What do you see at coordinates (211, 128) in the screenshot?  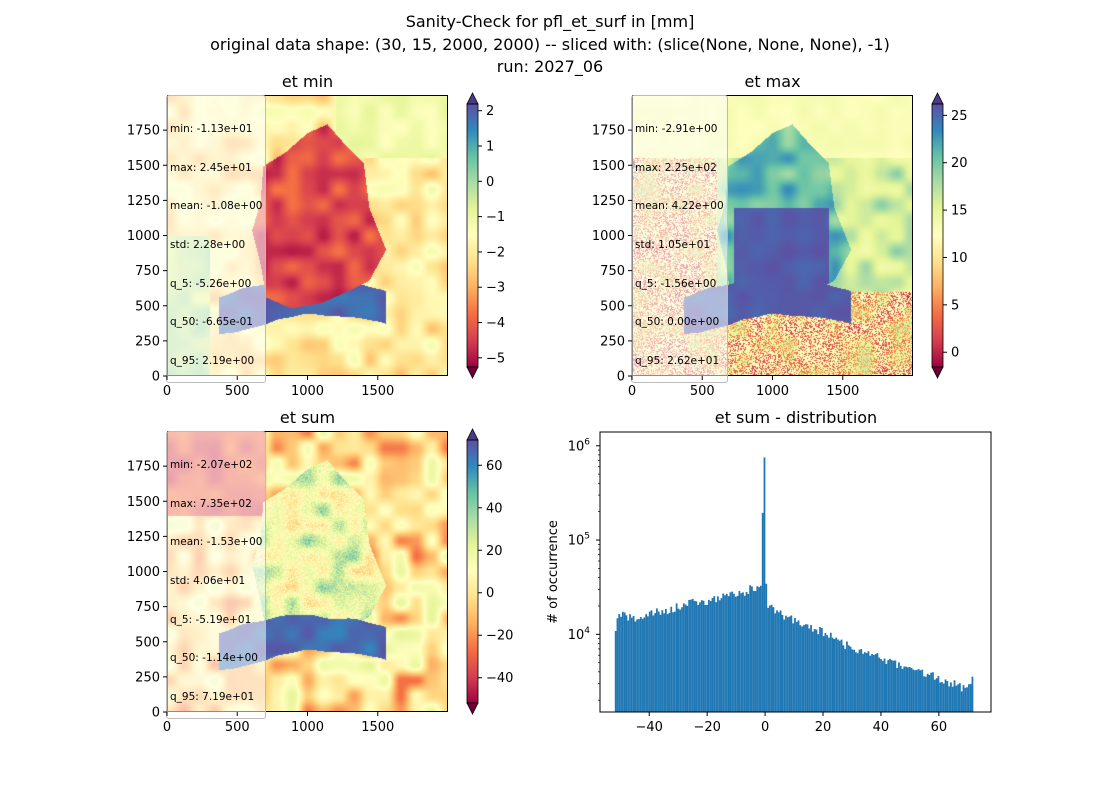 I see `stat-line: min: -1.13e+01` at bounding box center [211, 128].